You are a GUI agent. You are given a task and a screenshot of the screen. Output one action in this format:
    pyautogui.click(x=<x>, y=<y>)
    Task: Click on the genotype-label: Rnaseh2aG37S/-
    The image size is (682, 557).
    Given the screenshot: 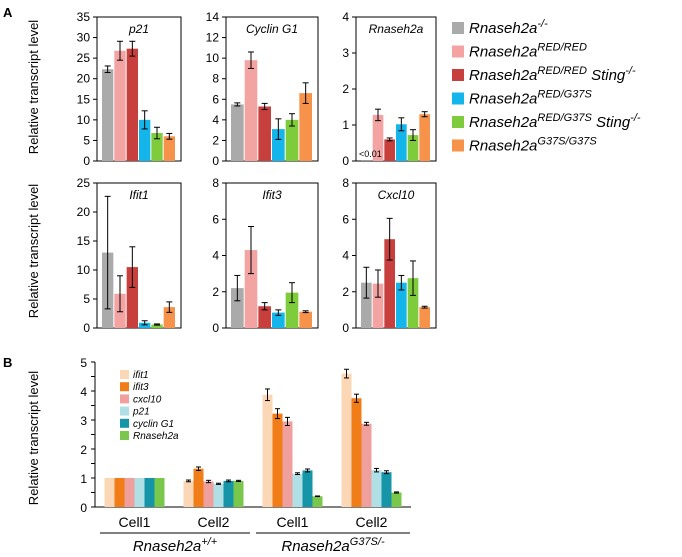 What is the action you would take?
    pyautogui.click(x=333, y=545)
    